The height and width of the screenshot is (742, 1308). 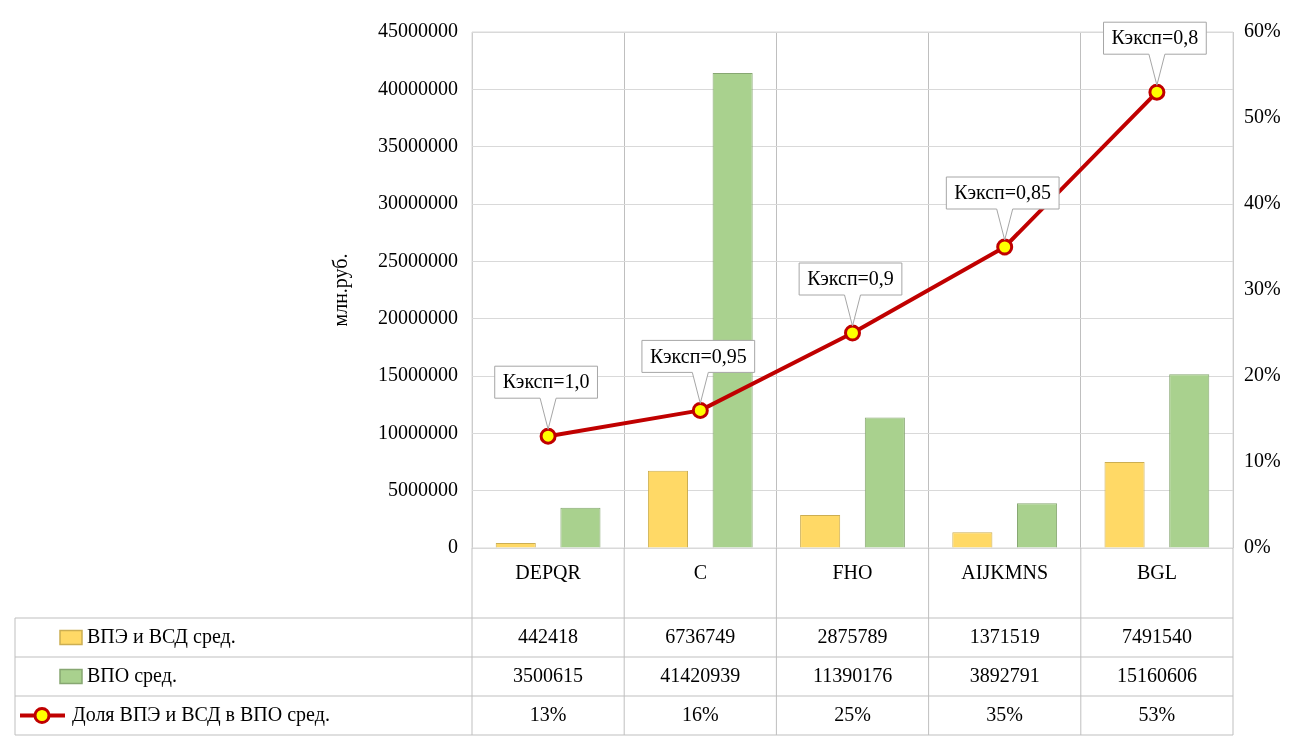 I want to click on y2-tick-label: 20%, so click(x=1262, y=374).